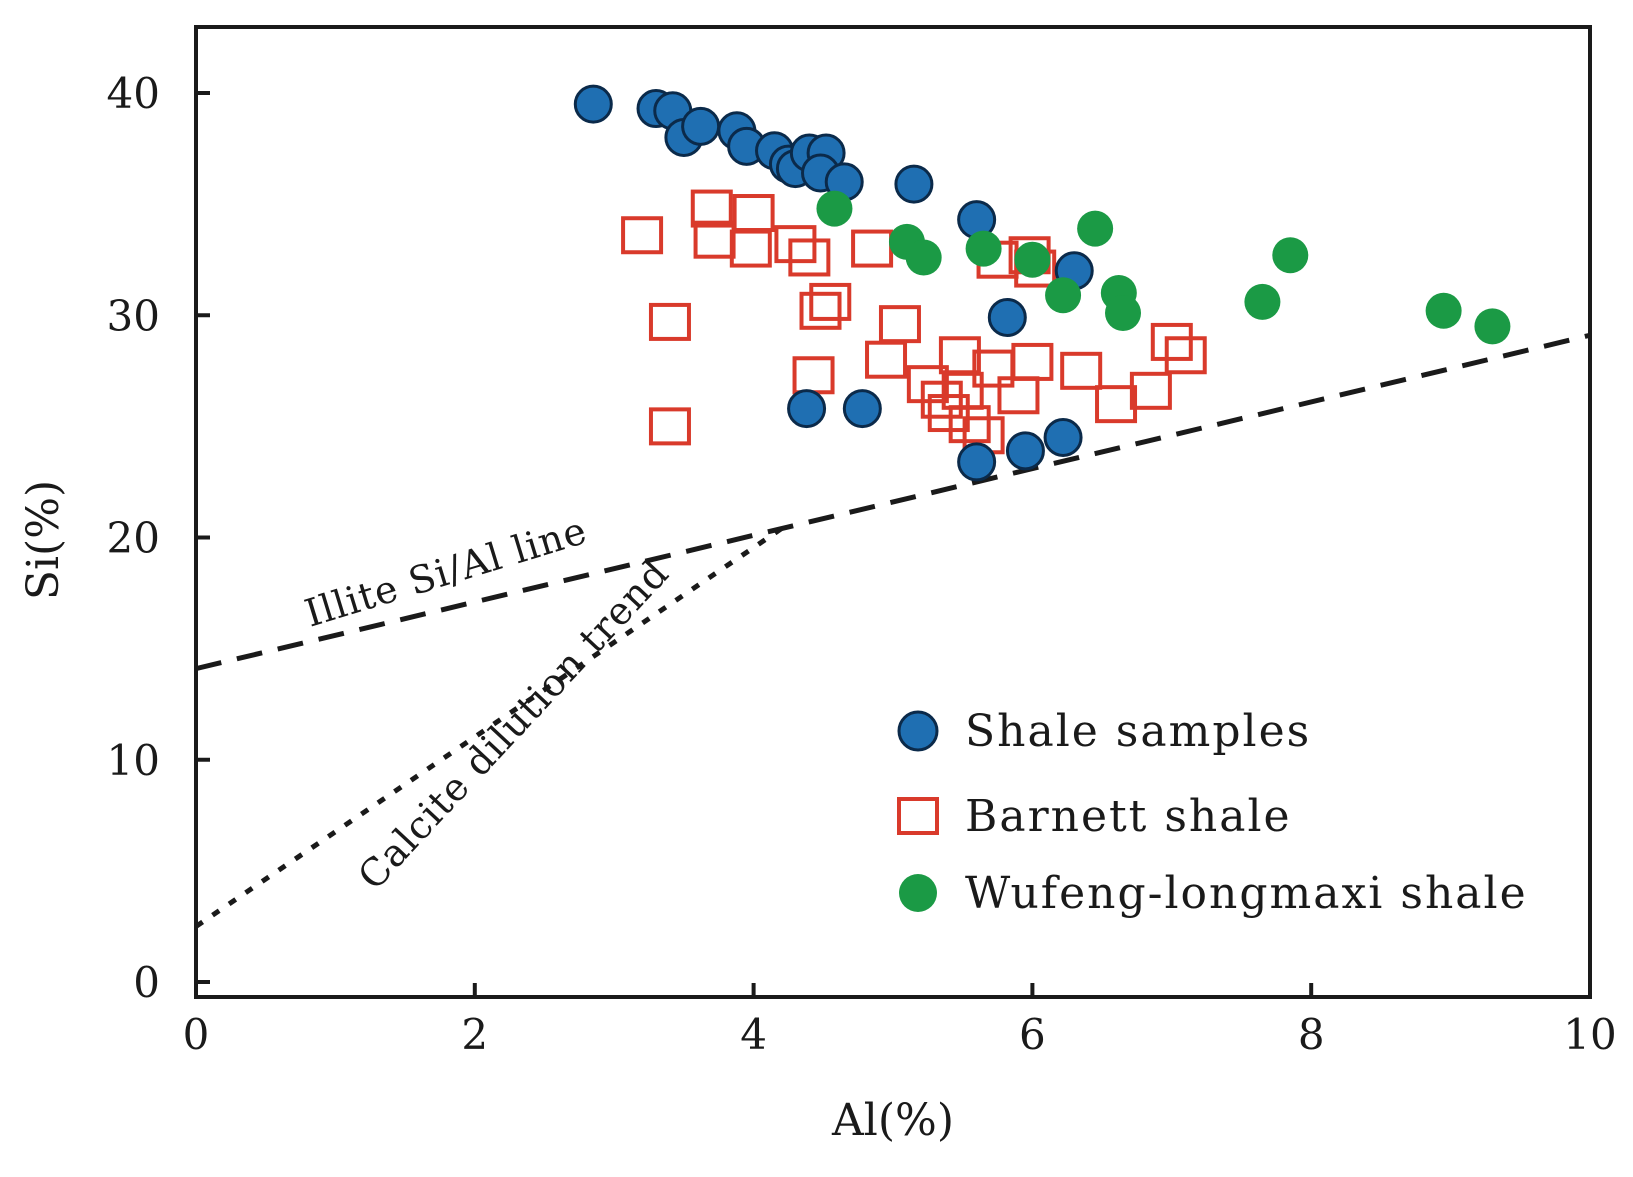 The image size is (1633, 1177). Describe the element at coordinates (133, 760) in the screenshot. I see `y-tick-label: 10` at that location.